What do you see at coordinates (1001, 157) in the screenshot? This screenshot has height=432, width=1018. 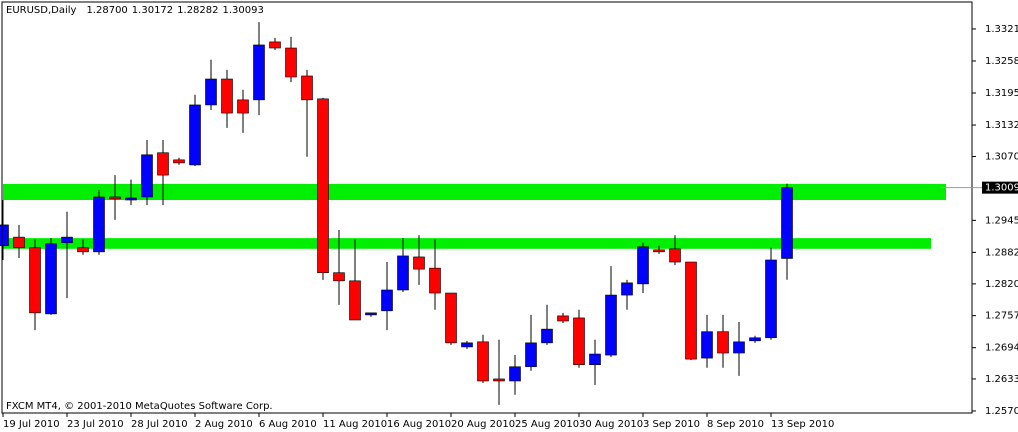 I see `y-tick-label: 1.30705` at bounding box center [1001, 157].